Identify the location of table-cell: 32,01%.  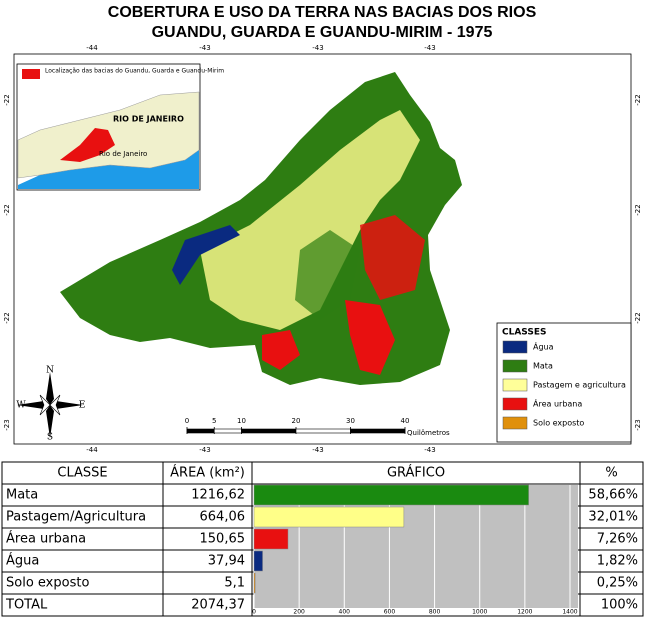
(613, 517).